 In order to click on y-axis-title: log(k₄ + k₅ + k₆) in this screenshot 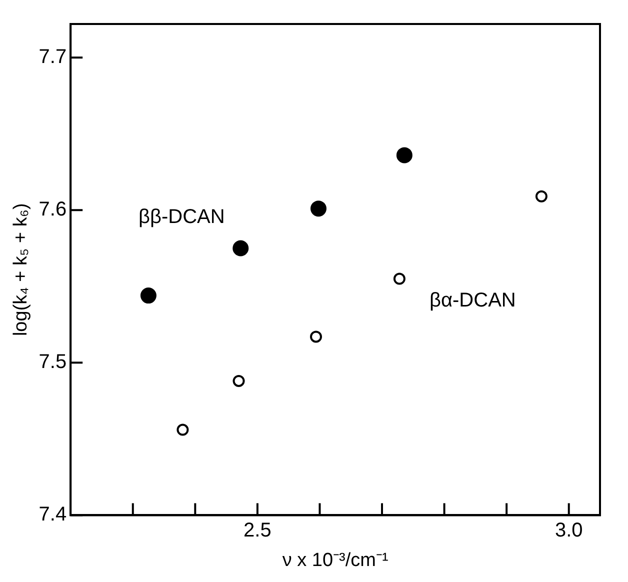, I will do `click(21, 269)`.